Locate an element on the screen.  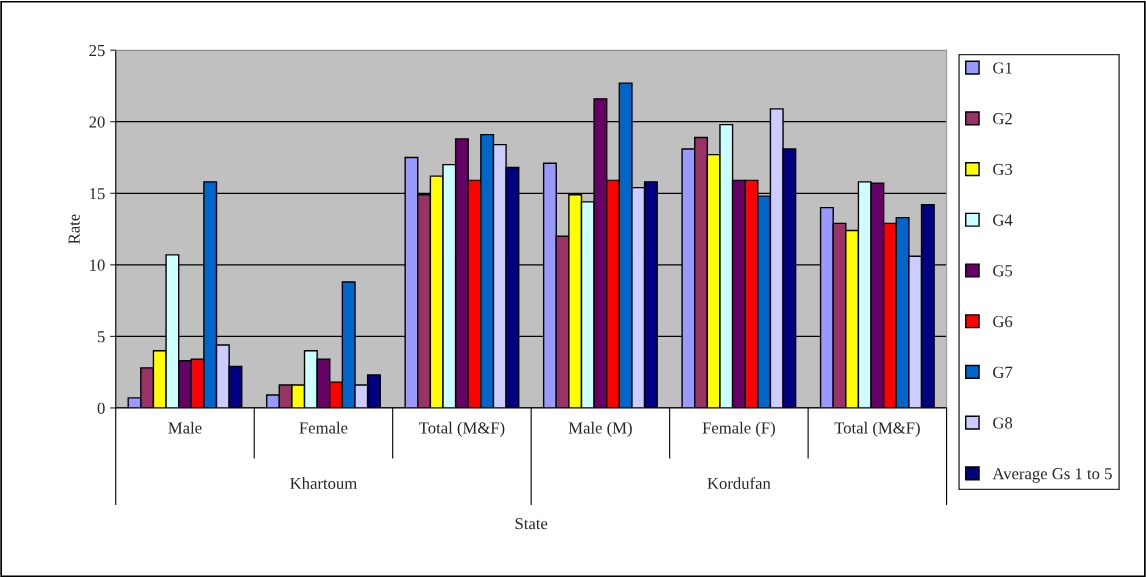
text: Kordufan is located at coordinates (739, 483).